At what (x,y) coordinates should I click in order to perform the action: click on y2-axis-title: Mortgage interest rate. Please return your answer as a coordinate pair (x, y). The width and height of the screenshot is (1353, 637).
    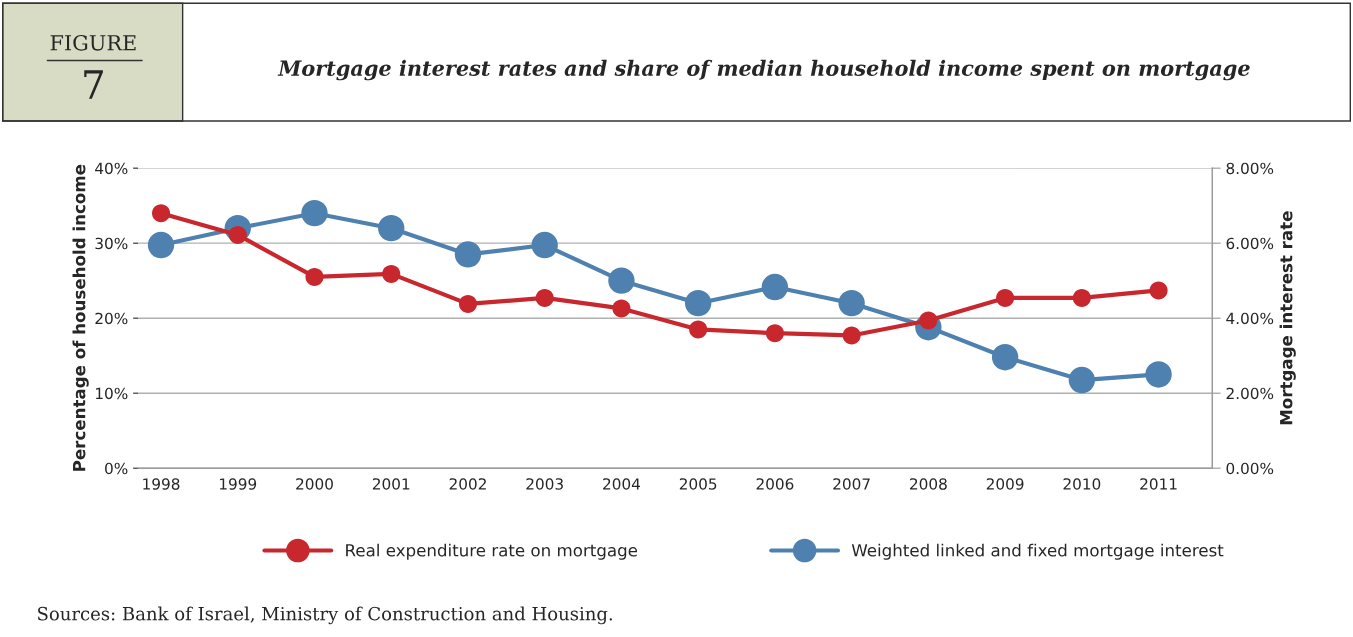
    Looking at the image, I should click on (1287, 318).